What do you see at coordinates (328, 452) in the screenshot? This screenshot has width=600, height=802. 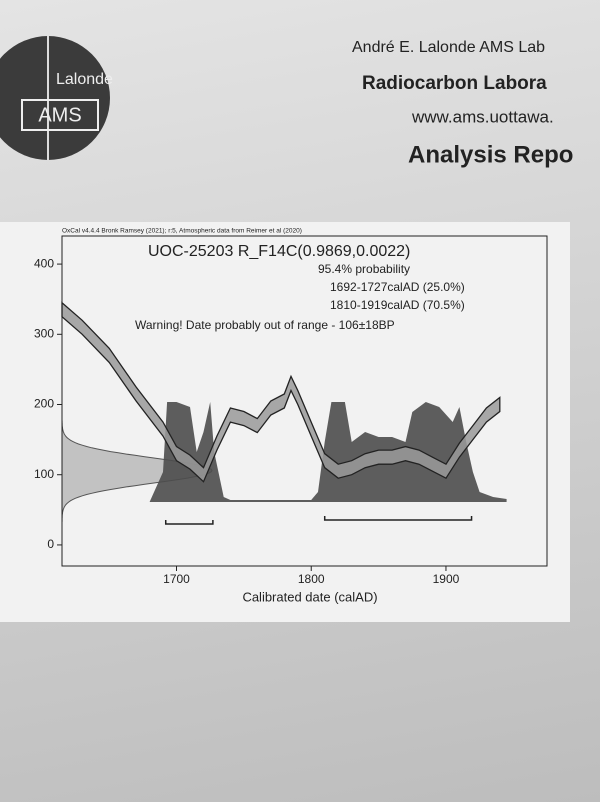 I see `probability-distribution` at bounding box center [328, 452].